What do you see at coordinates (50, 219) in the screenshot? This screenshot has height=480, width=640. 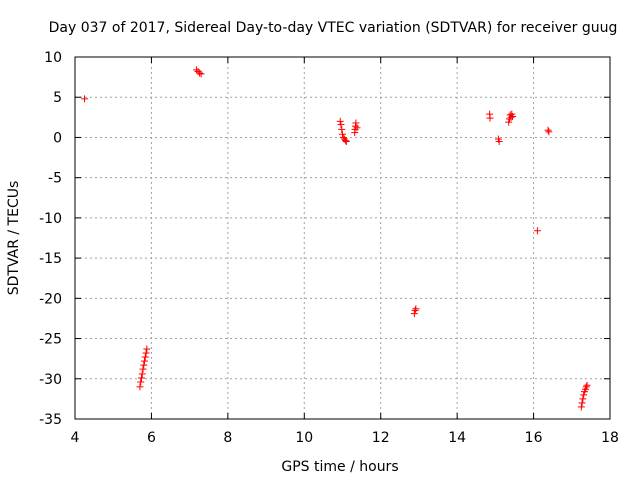 I see `y-tick-label: -10` at bounding box center [50, 219].